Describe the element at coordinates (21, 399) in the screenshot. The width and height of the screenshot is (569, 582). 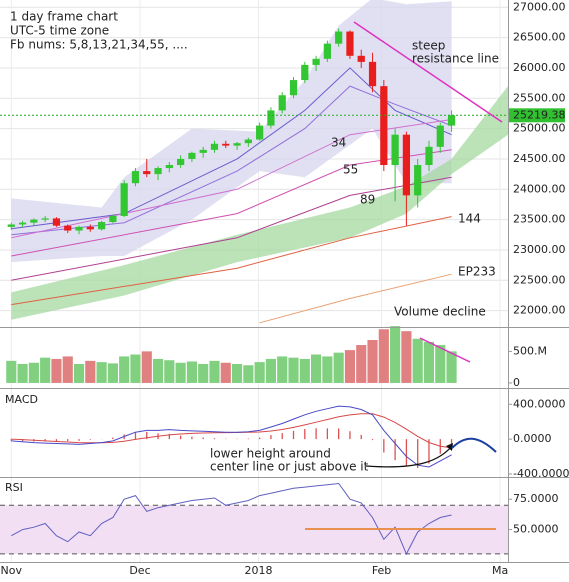
I see `panel-title: MACD` at that location.